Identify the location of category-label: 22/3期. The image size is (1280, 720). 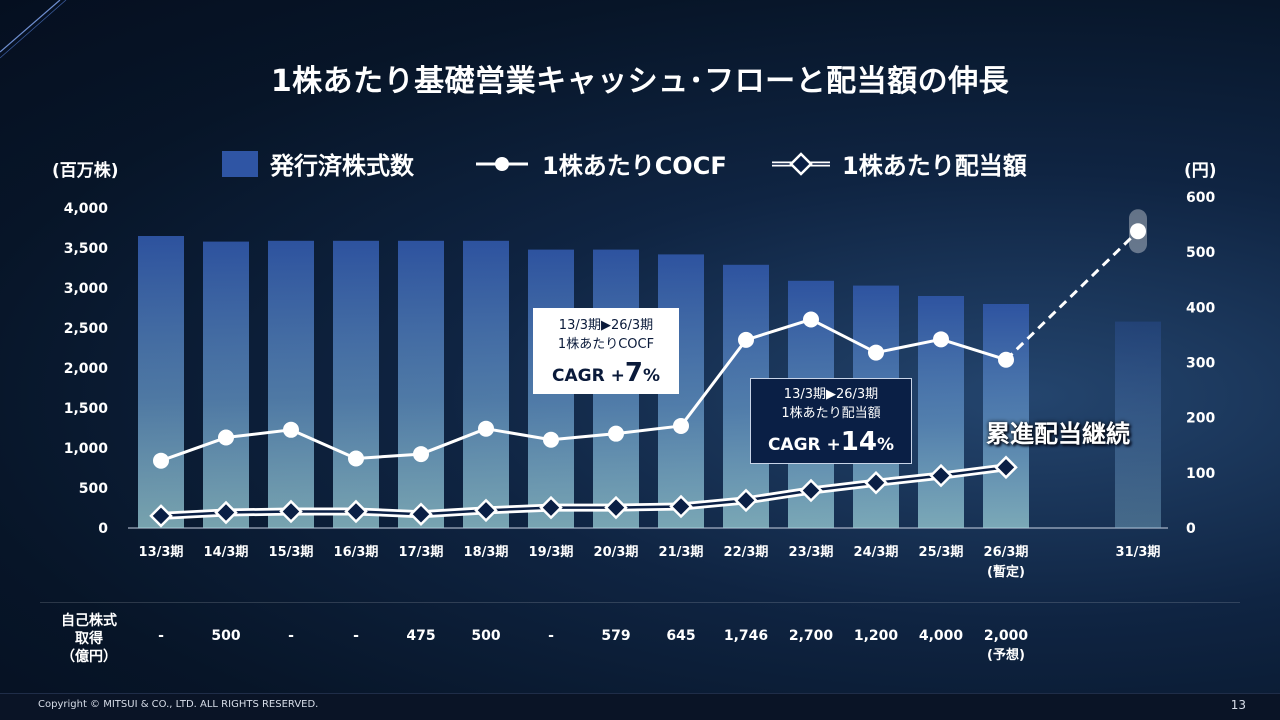
(746, 552).